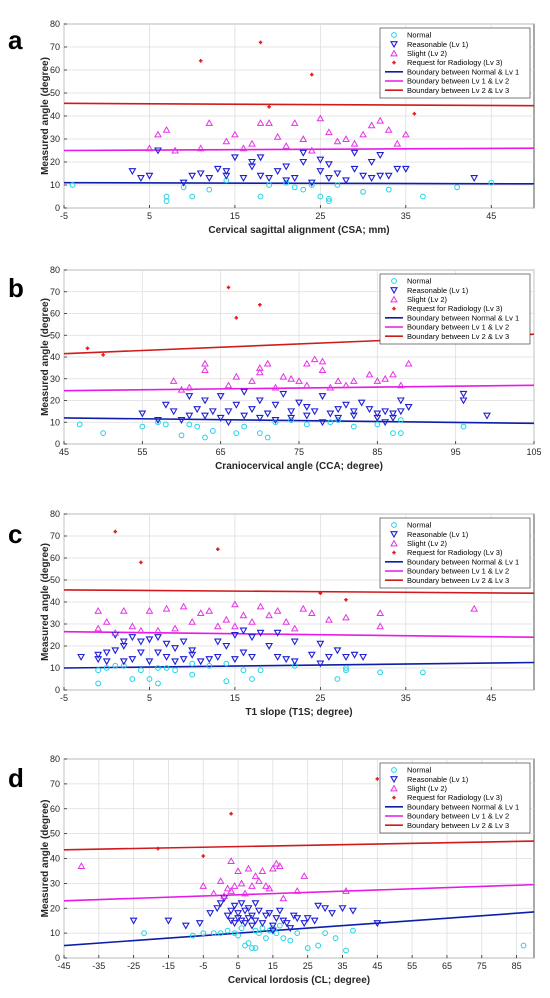  What do you see at coordinates (456, 452) in the screenshot?
I see `x-tick-label: 95` at bounding box center [456, 452].